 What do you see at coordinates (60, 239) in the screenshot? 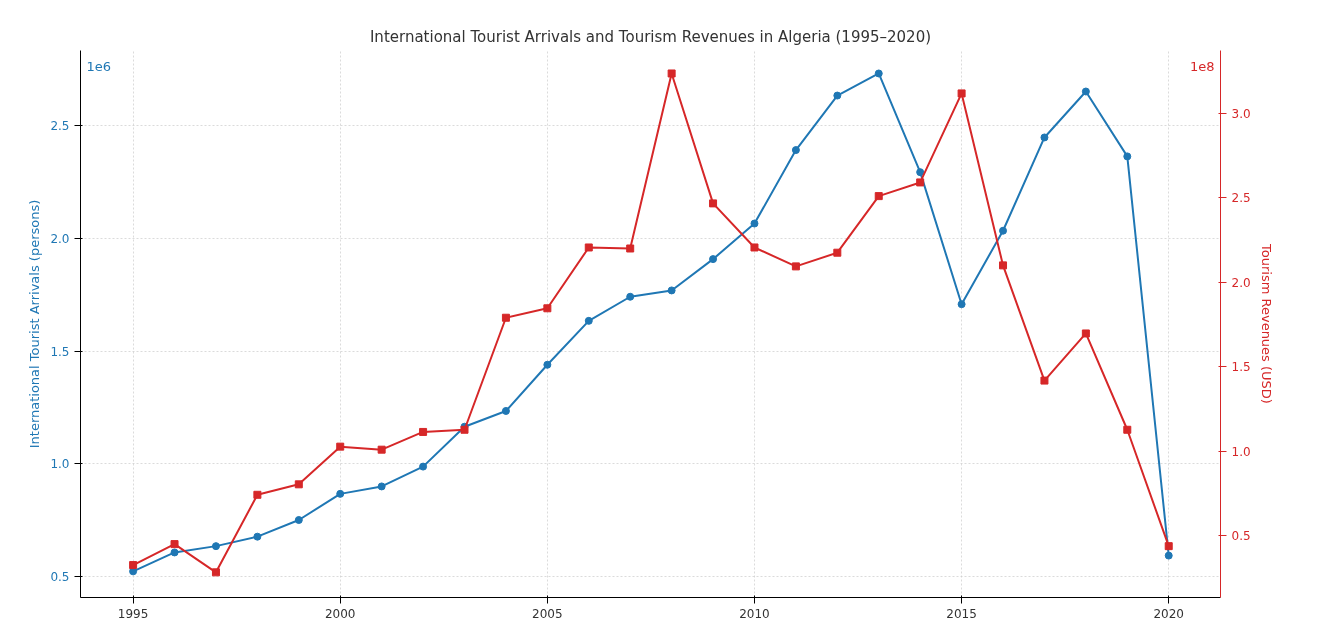
I see `y-tick-label: 2.0` at bounding box center [60, 239].